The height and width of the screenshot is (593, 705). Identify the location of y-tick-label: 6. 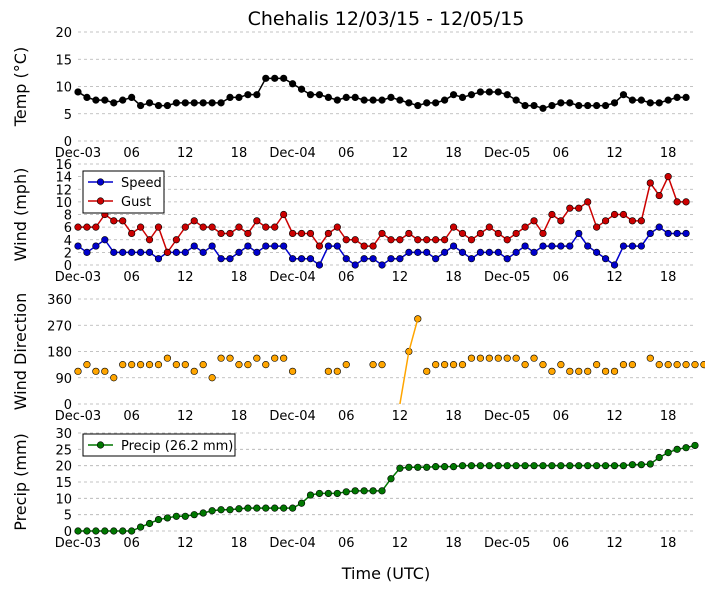
(68, 228).